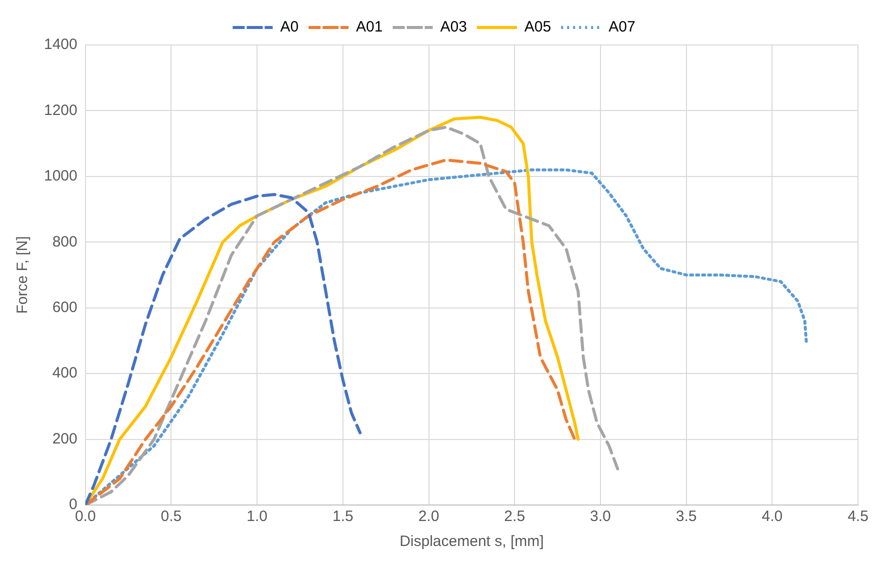  What do you see at coordinates (171, 517) in the screenshot?
I see `x-tick-label: 0.5` at bounding box center [171, 517].